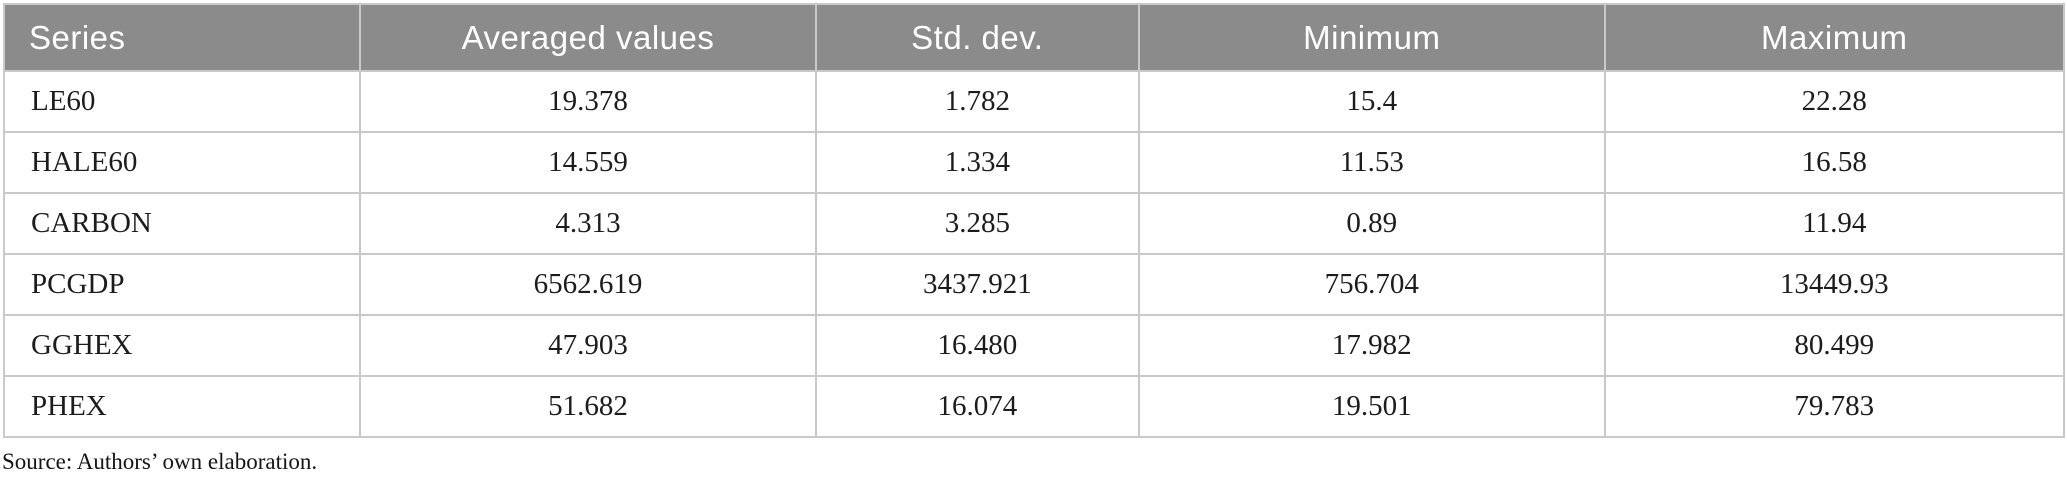  What do you see at coordinates (588, 284) in the screenshot?
I see `cell-averaged-value: 6562.619` at bounding box center [588, 284].